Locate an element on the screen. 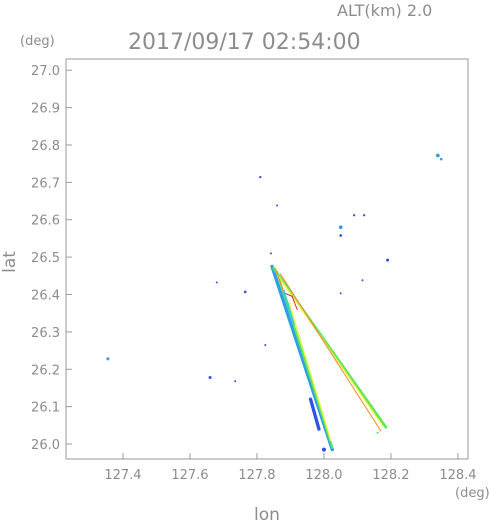 The image size is (491, 521). y-tick-label: 26.1 is located at coordinates (45, 408).